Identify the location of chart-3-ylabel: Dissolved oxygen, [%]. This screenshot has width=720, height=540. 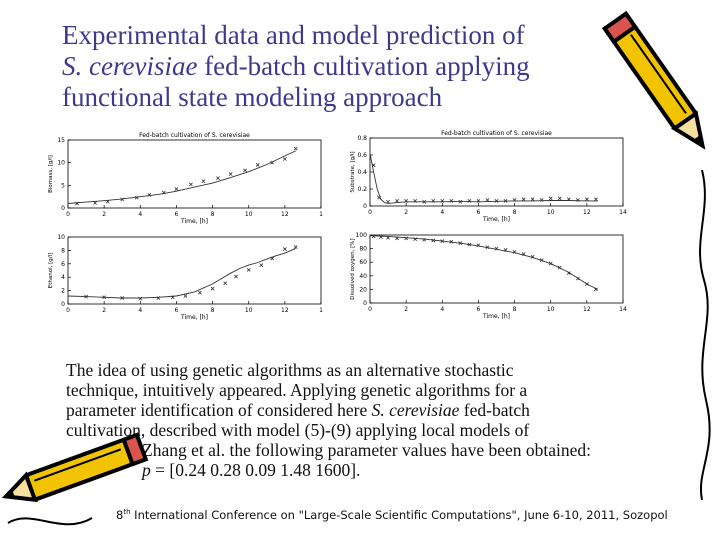
(353, 268).